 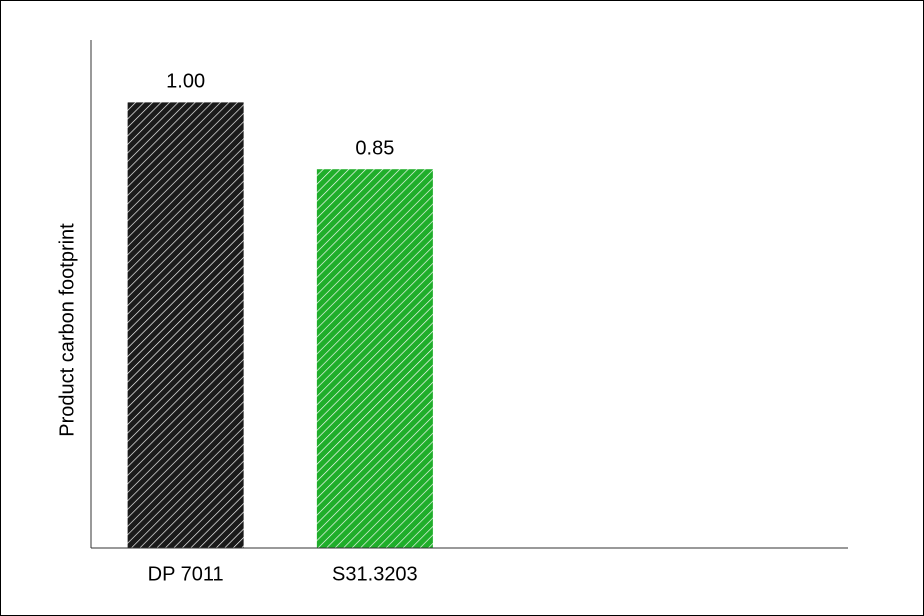 I want to click on value-label: 1.00, so click(x=185, y=82).